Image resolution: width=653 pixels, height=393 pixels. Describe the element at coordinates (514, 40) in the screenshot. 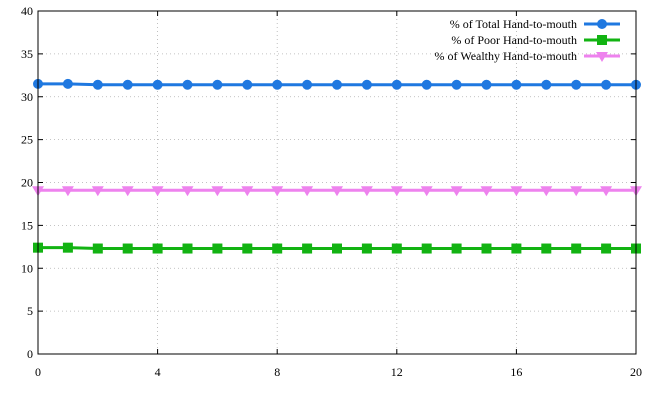

I see `legend-label: % of Poor Hand-to-mouth` at that location.